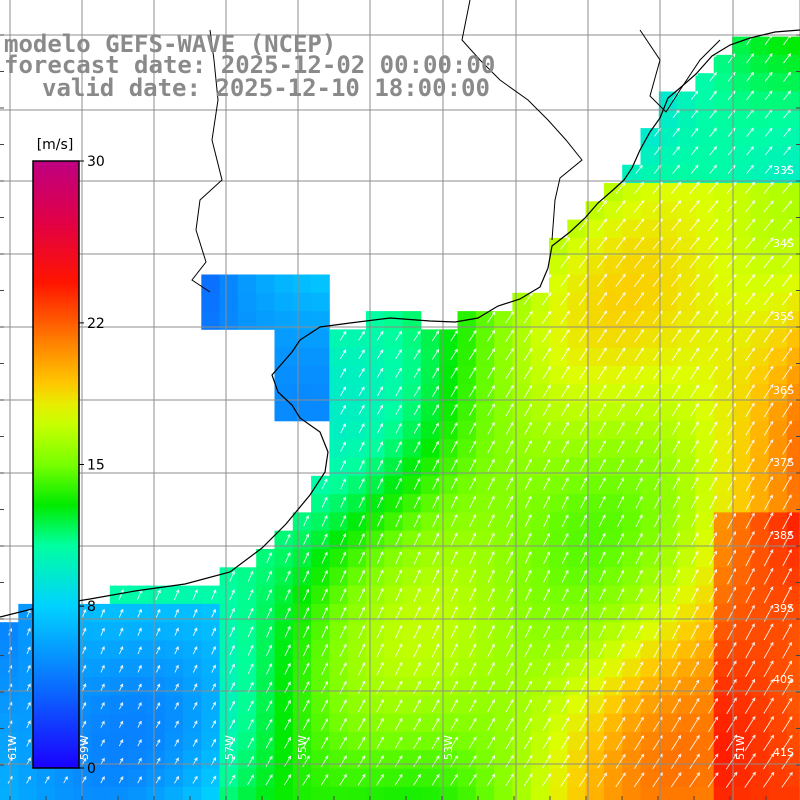  I want to click on colorbar-tick-label: 15, so click(96, 466).